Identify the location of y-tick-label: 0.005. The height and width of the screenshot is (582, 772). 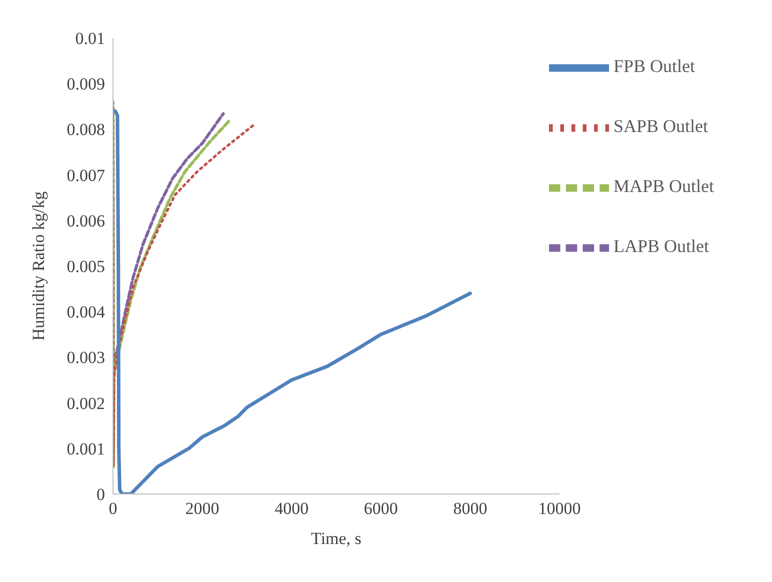
(85, 266).